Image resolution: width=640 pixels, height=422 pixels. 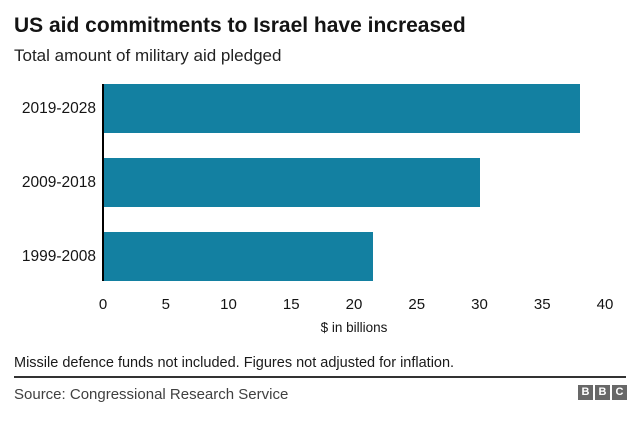 What do you see at coordinates (148, 55) in the screenshot?
I see `chart-subtitle: Total amount of military aid pledged` at bounding box center [148, 55].